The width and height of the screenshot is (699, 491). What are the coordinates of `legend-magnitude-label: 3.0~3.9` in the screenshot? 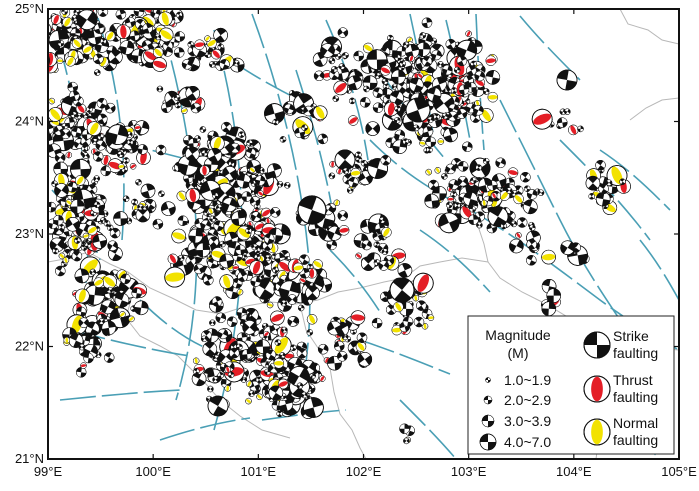 It's located at (527, 421).